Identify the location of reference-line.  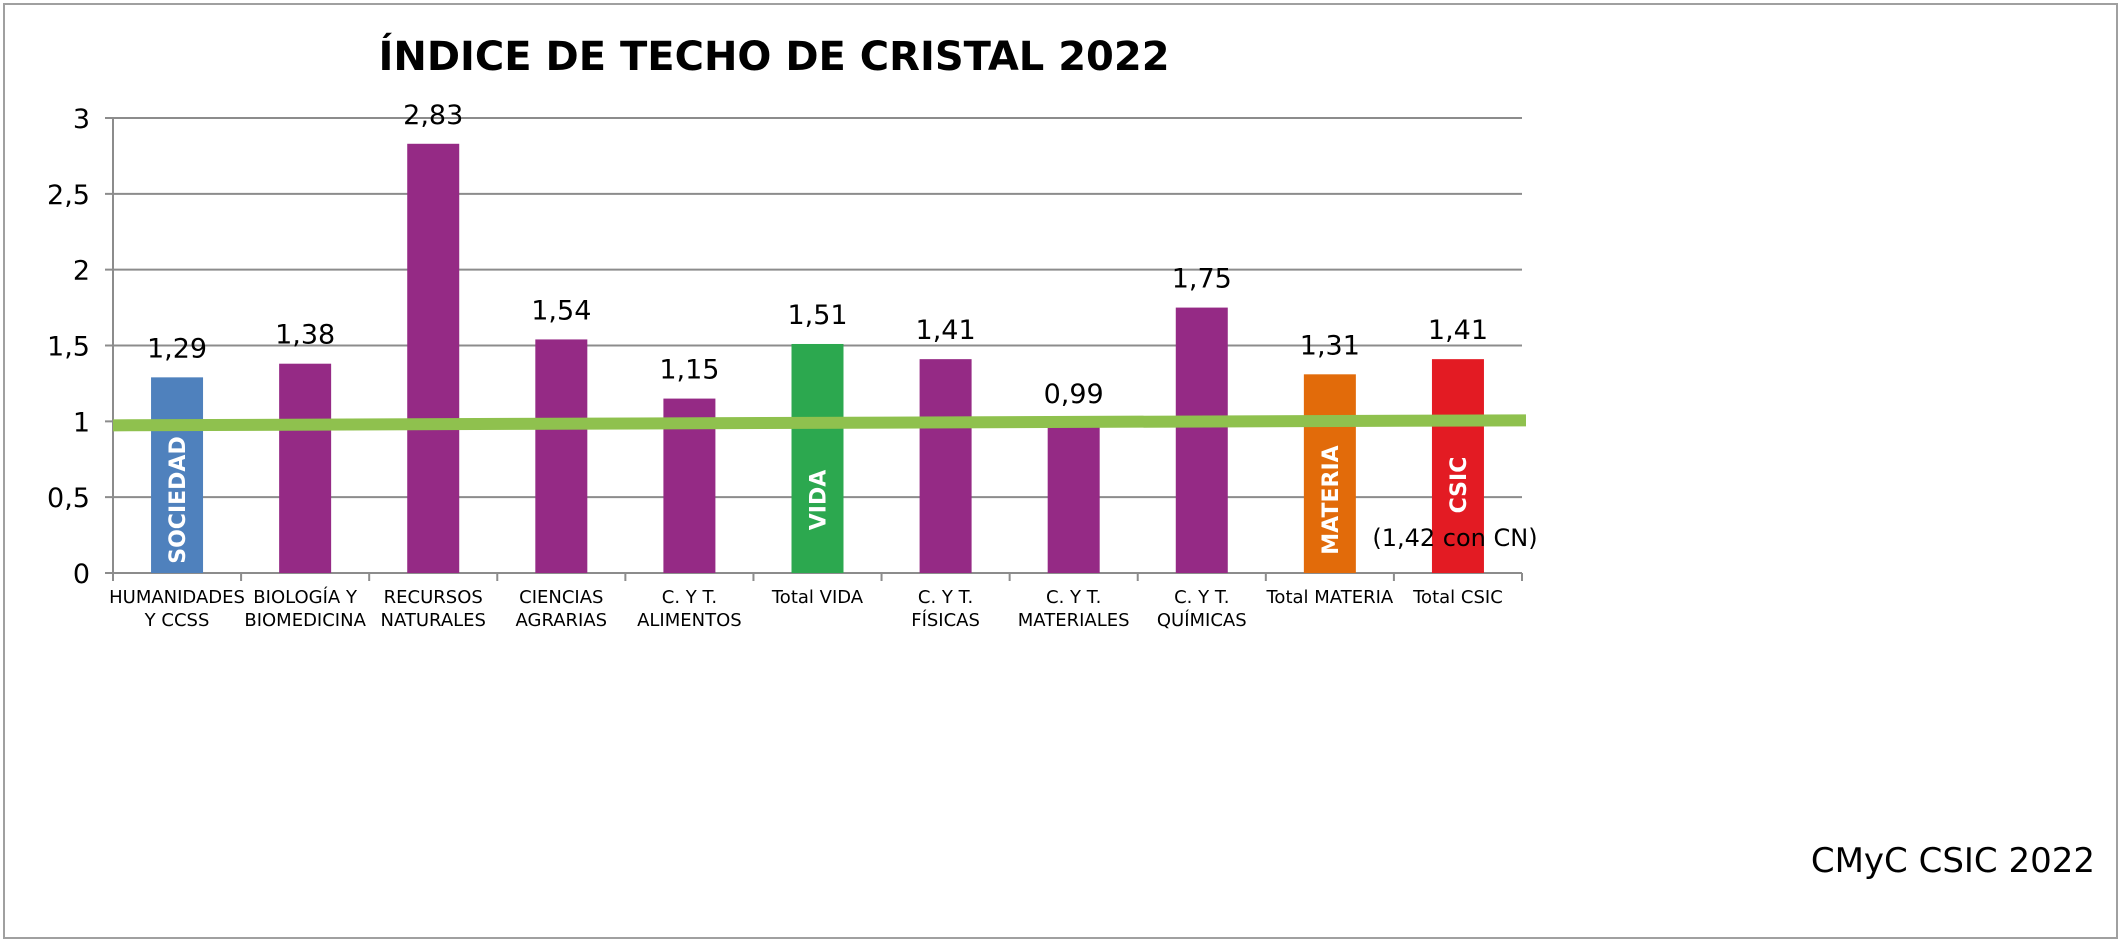
(819, 423).